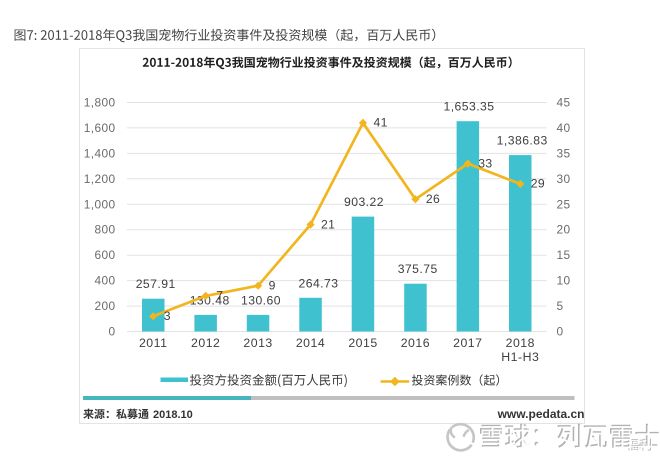  Describe the element at coordinates (261, 300) in the screenshot. I see `svg-text: 130.60` at that location.